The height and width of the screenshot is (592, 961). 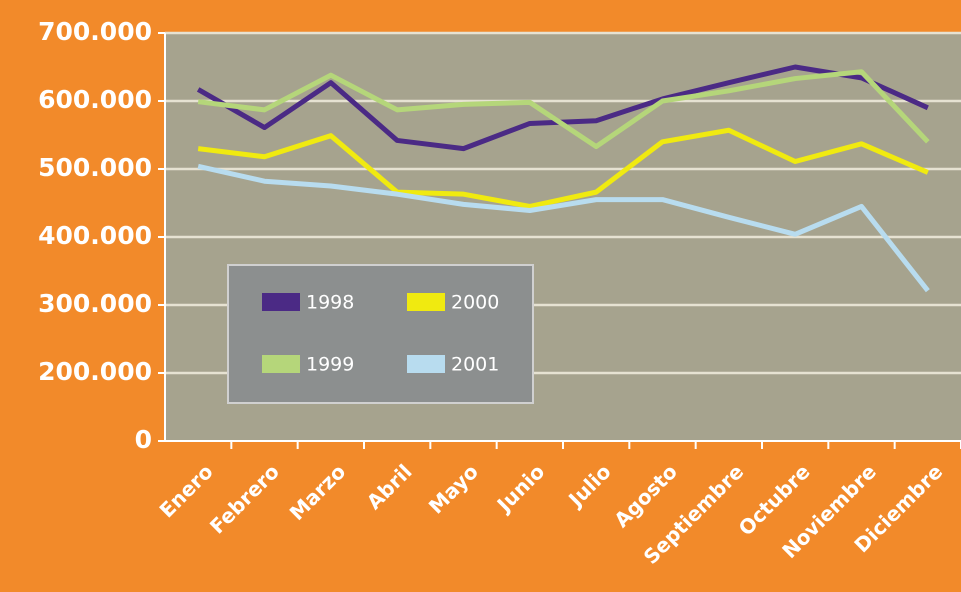 I want to click on x-tick-label: Enero, so click(x=186, y=490).